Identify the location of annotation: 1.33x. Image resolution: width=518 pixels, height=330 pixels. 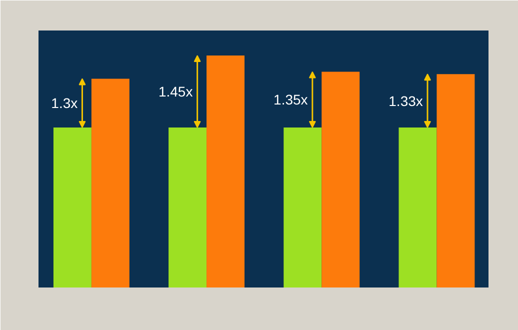
(405, 100).